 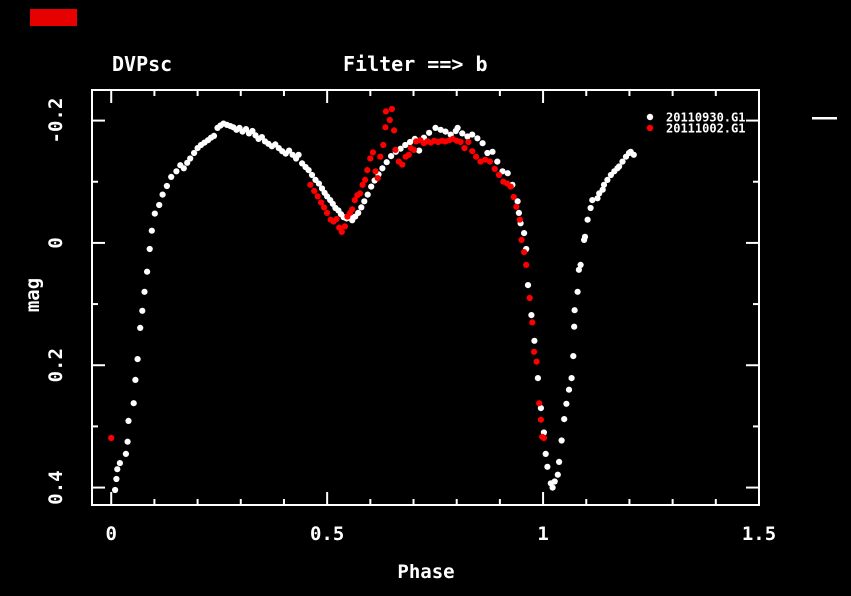 I want to click on stray-dash, so click(x=824, y=118).